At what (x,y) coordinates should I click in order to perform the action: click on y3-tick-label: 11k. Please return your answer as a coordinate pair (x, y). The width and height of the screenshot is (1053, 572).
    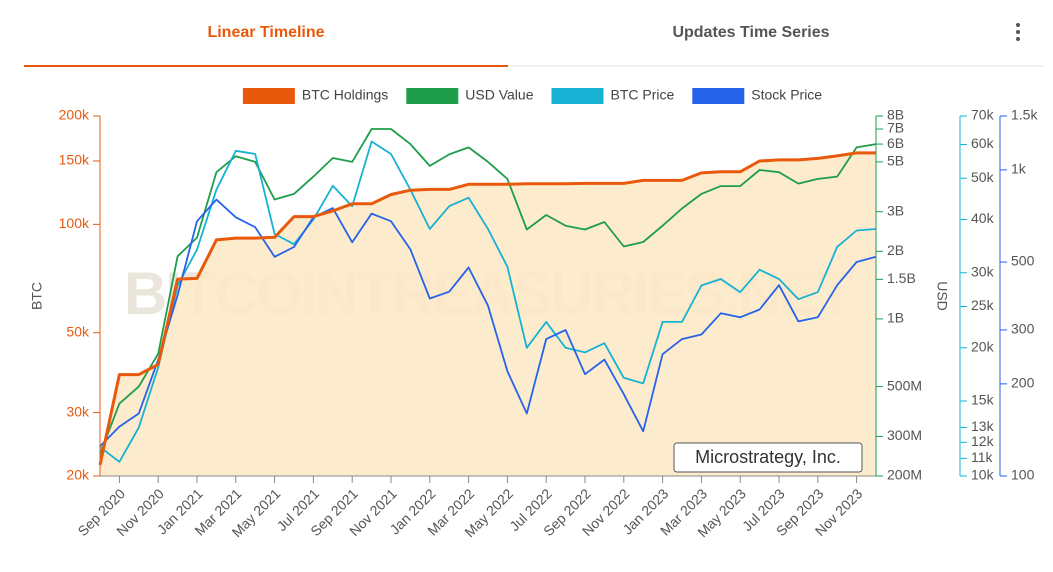
    Looking at the image, I should click on (982, 457).